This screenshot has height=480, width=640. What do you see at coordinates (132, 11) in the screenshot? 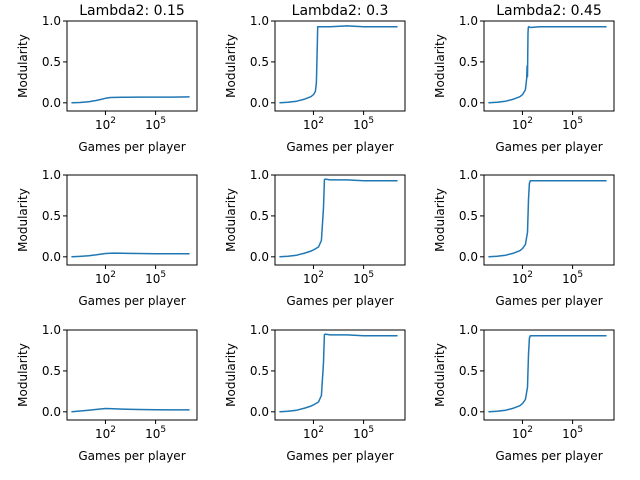
I see `chart-title: Lambda2: 0.15` at bounding box center [132, 11].